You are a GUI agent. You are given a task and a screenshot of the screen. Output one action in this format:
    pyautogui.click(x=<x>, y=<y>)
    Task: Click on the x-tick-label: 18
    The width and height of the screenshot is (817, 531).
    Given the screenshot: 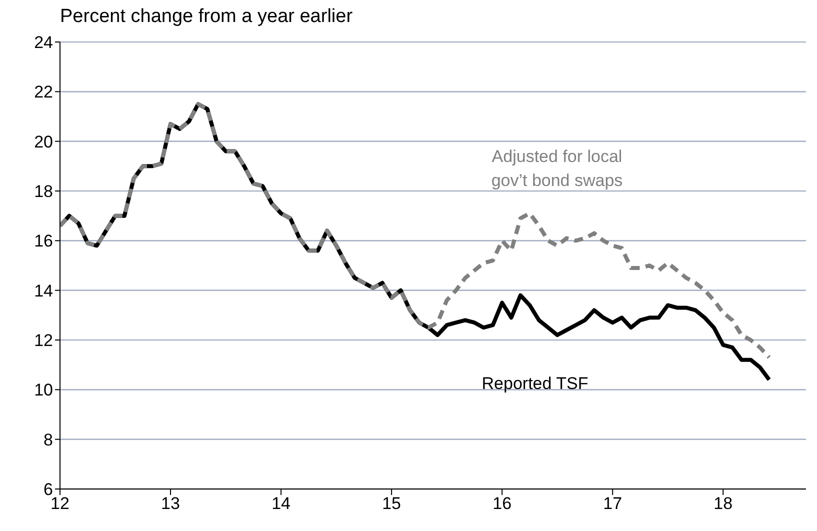 What is the action you would take?
    pyautogui.click(x=723, y=504)
    